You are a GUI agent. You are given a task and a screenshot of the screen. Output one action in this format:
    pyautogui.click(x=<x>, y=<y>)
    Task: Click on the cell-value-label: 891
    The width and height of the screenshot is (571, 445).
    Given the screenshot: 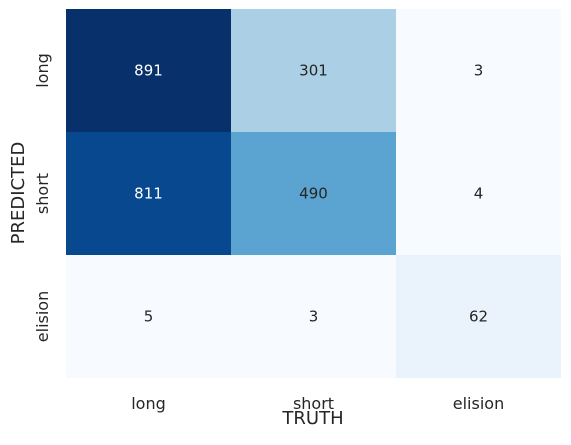 What is the action you would take?
    pyautogui.click(x=148, y=71)
    